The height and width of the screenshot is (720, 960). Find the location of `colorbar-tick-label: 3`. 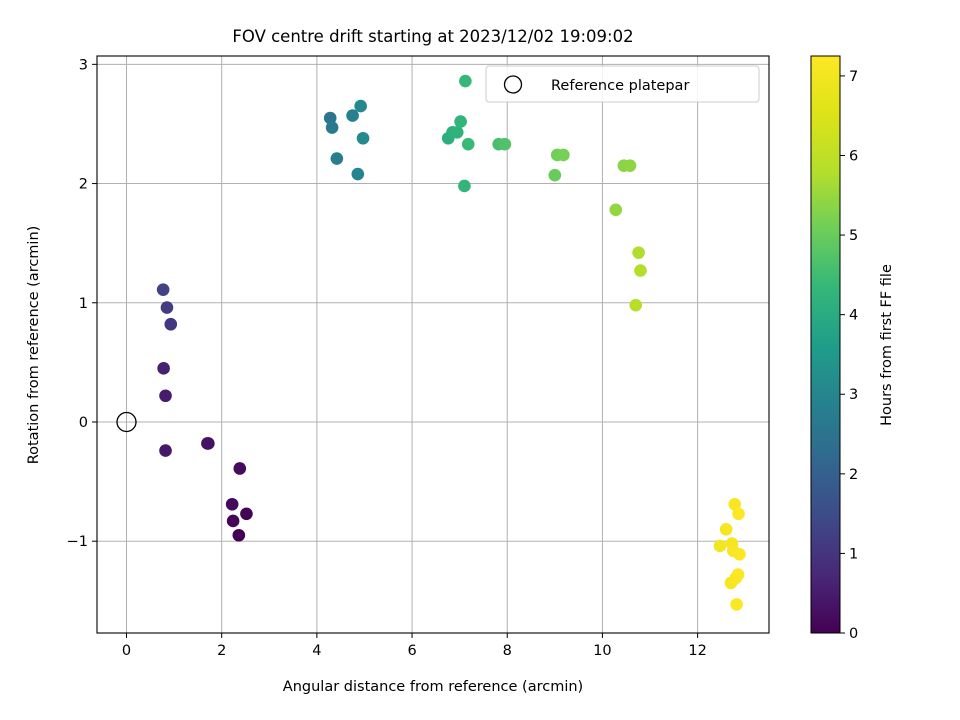

colorbar-tick-label: 3 is located at coordinates (853, 395).